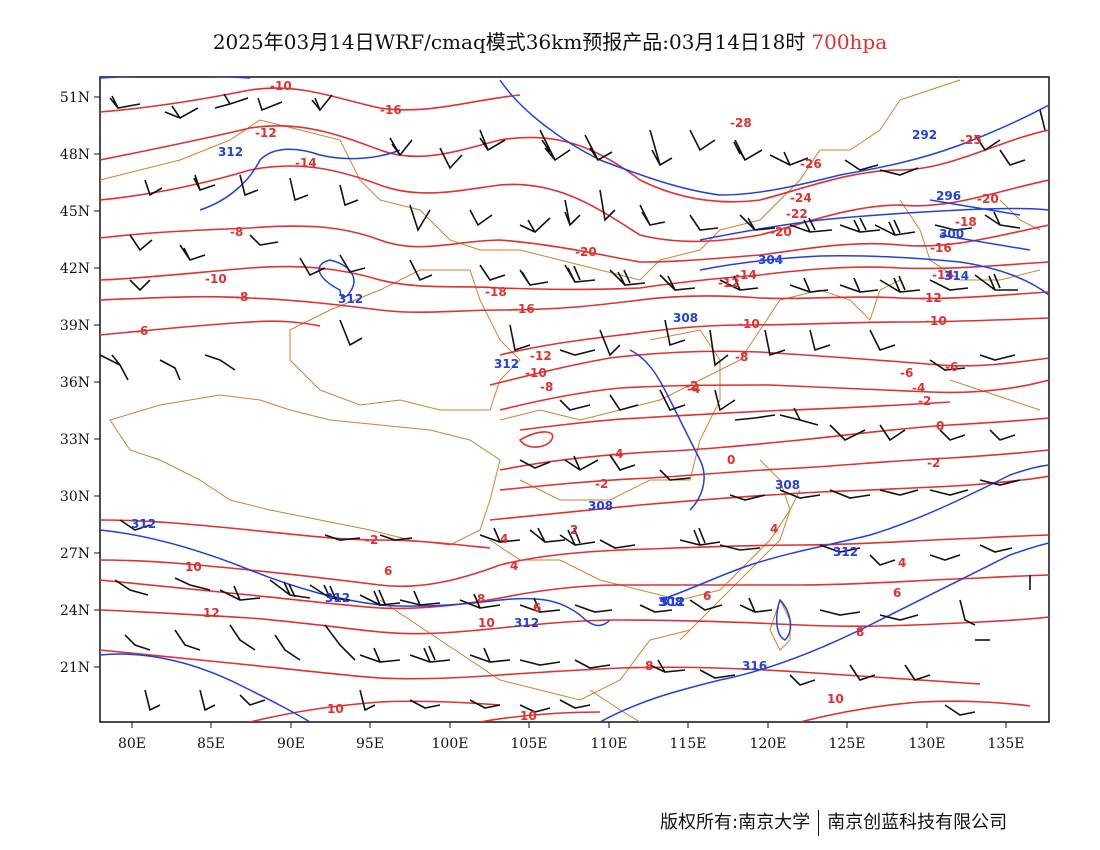 The height and width of the screenshot is (850, 1100). What do you see at coordinates (849, 42) in the screenshot?
I see `title-level: 700hpa` at bounding box center [849, 42].